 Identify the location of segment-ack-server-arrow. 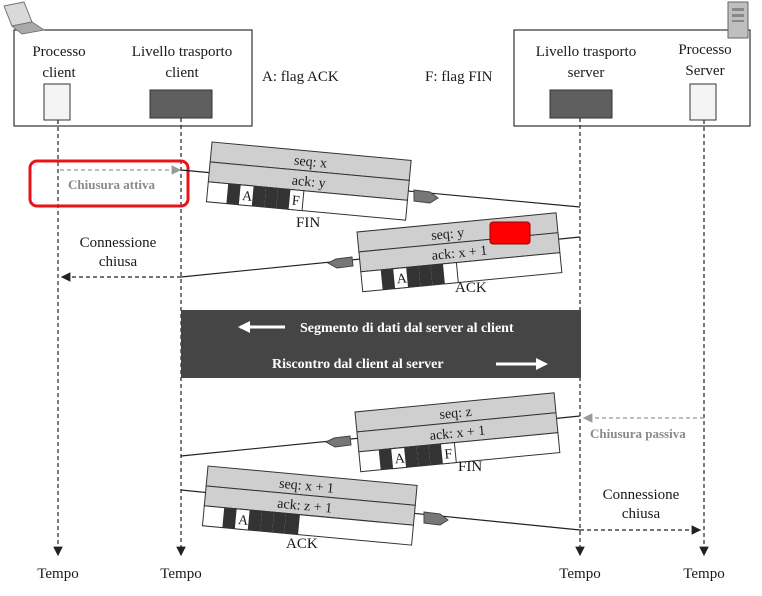
(340, 262).